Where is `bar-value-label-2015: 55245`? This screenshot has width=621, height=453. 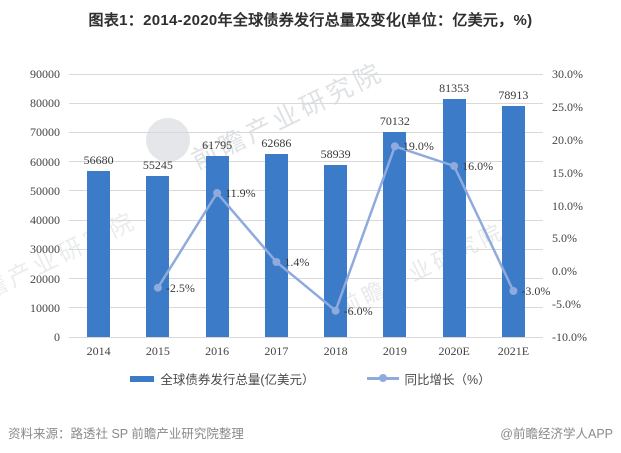 bar-value-label-2015: 55245 is located at coordinates (157, 164).